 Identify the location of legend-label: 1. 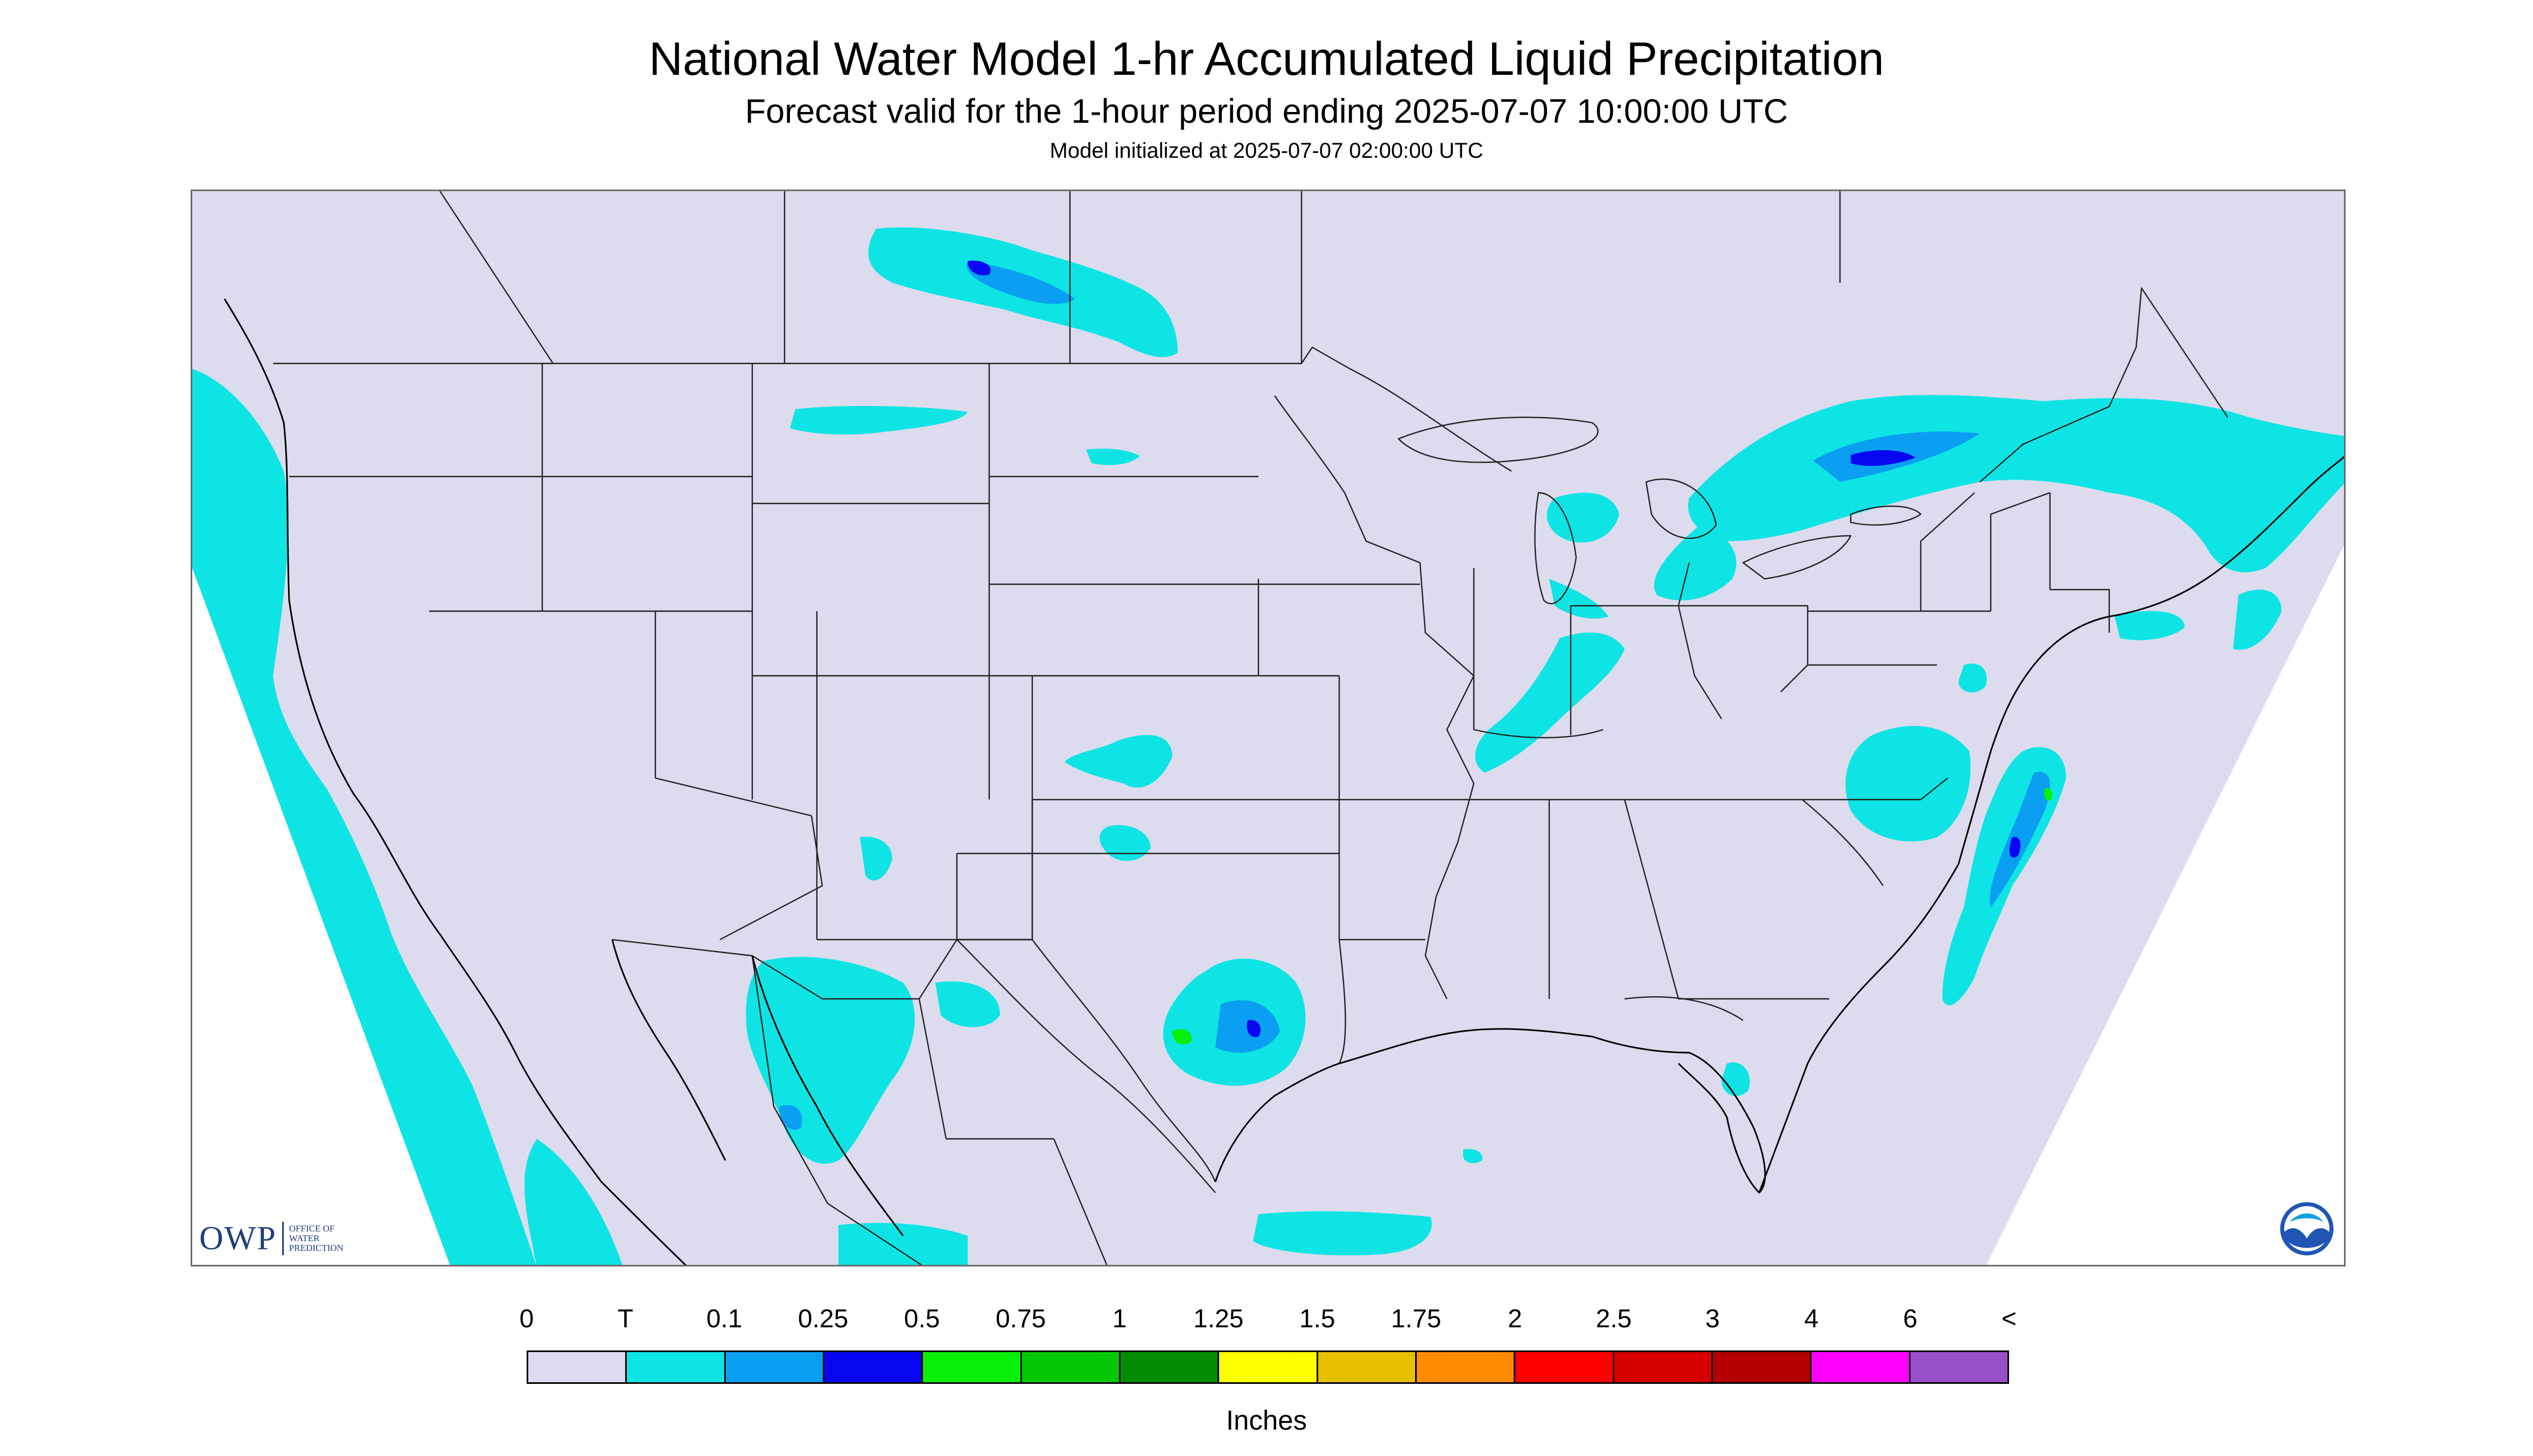
(1120, 1319).